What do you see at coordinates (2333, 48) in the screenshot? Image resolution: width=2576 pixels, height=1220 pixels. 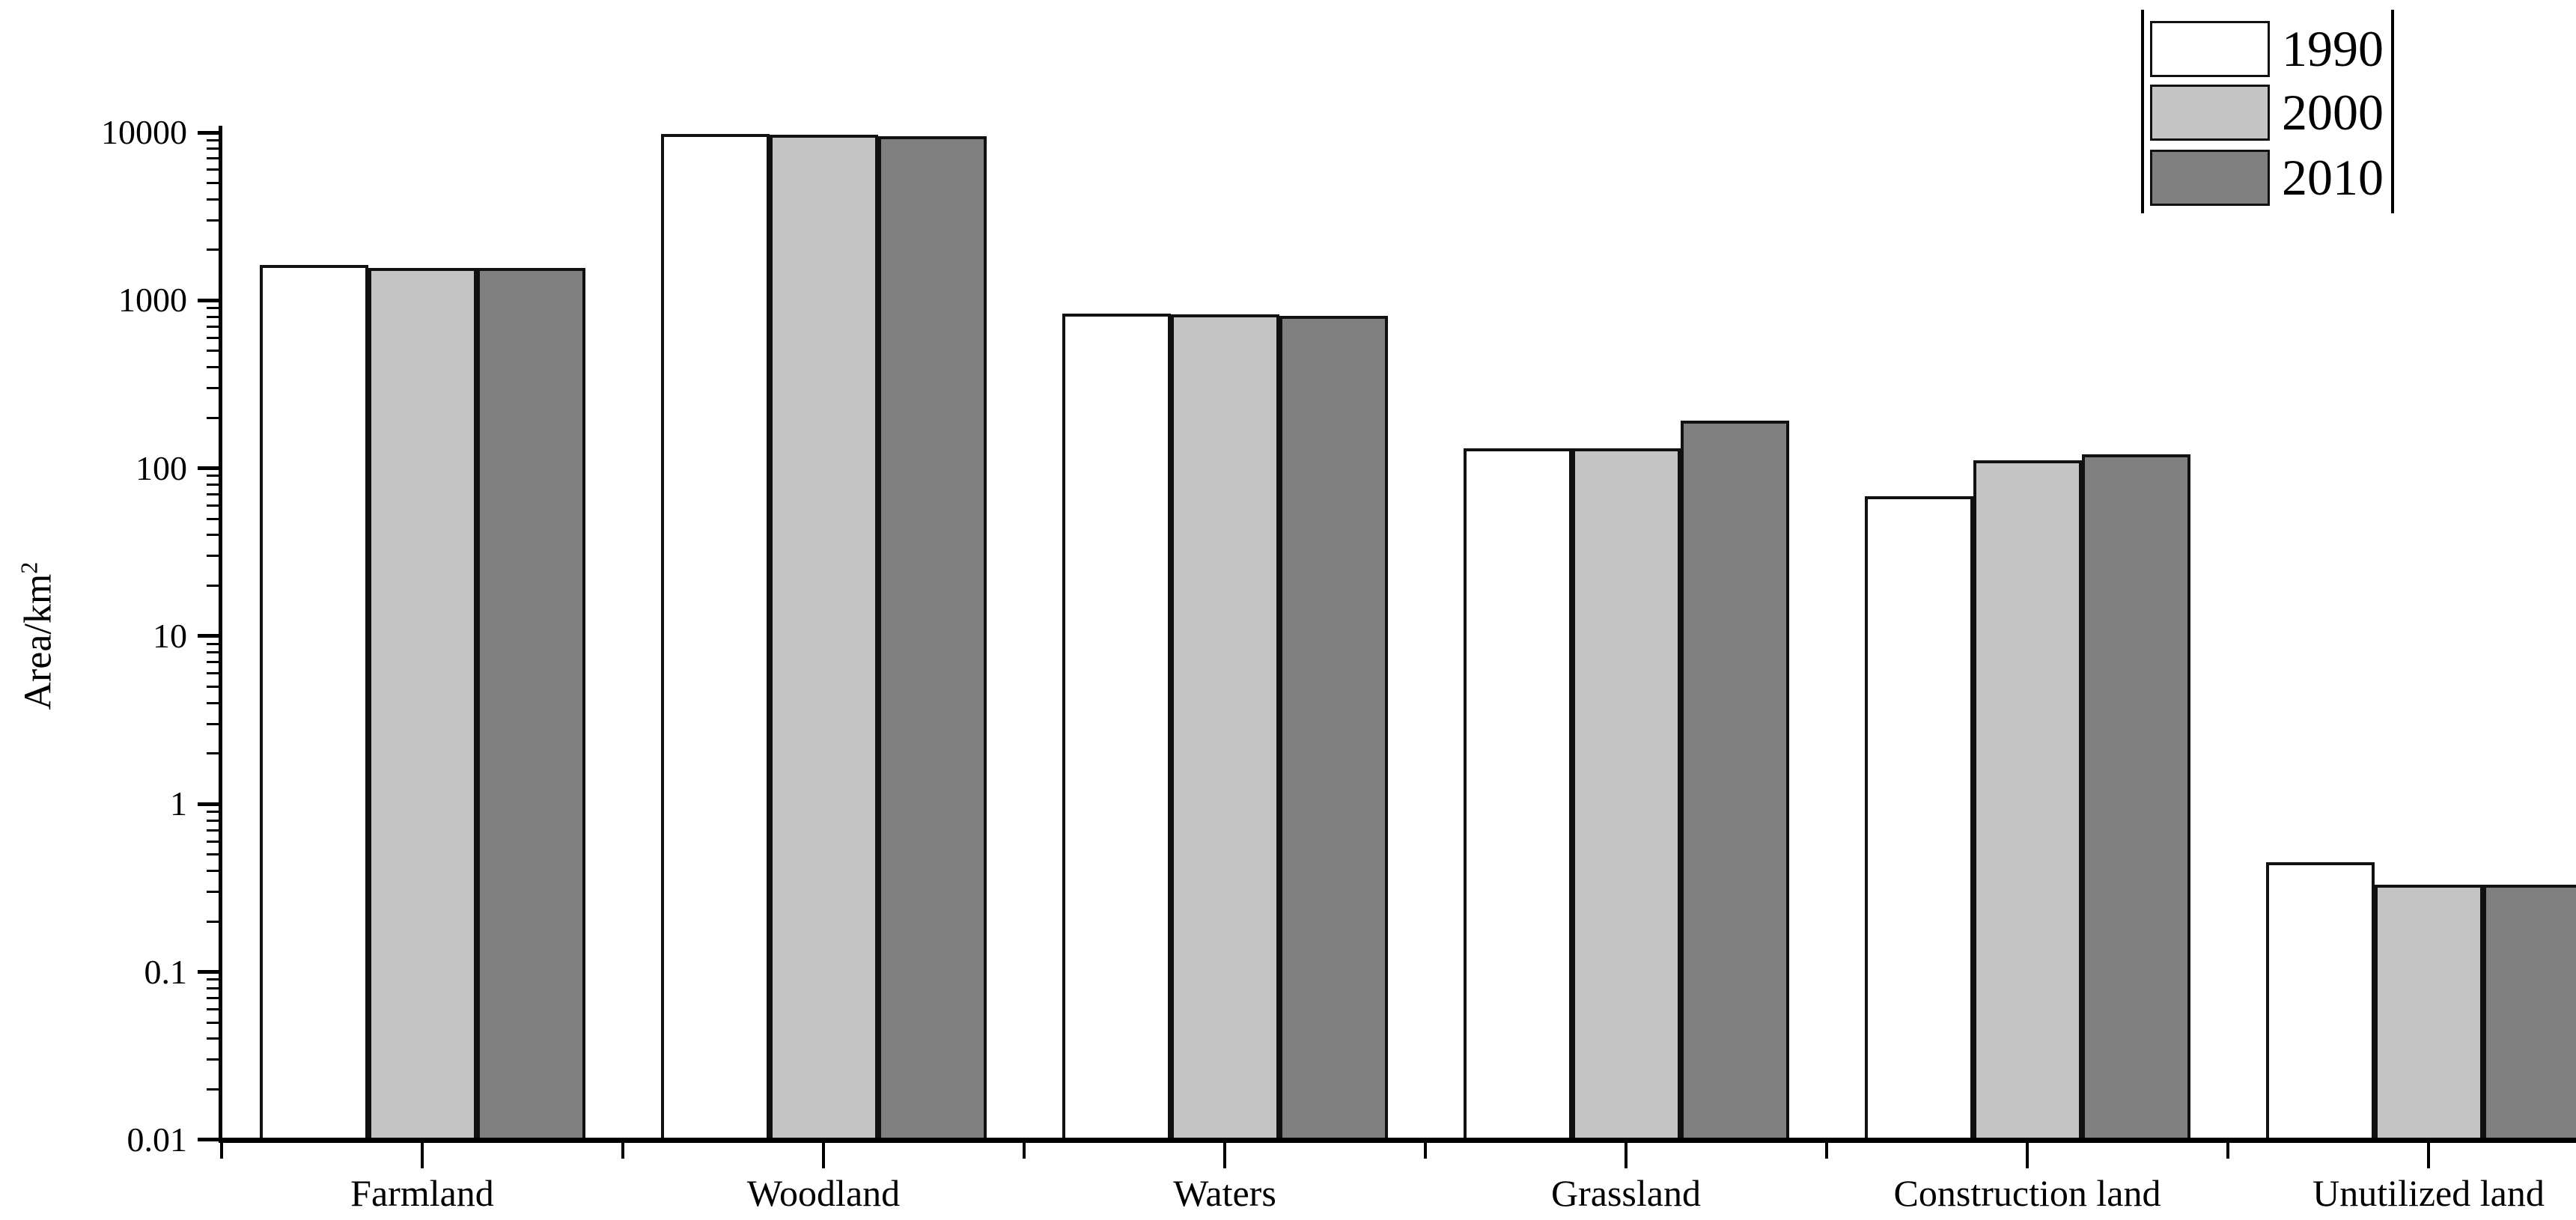 I see `legend-label-1990: 1990` at bounding box center [2333, 48].